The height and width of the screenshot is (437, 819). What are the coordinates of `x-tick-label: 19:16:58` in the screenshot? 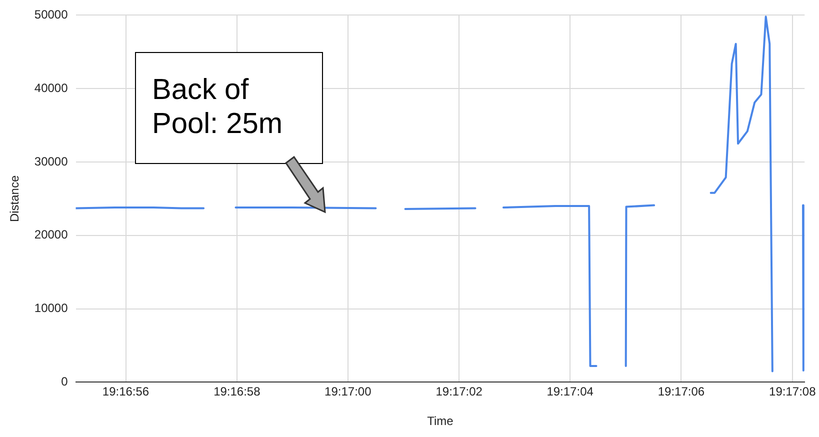 It's located at (237, 391).